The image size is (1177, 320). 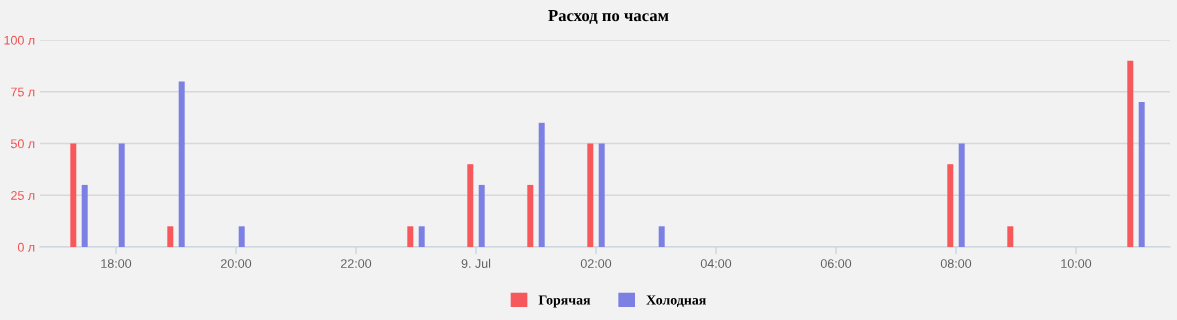 I want to click on x-tick-label: 10:00, so click(x=1076, y=263).